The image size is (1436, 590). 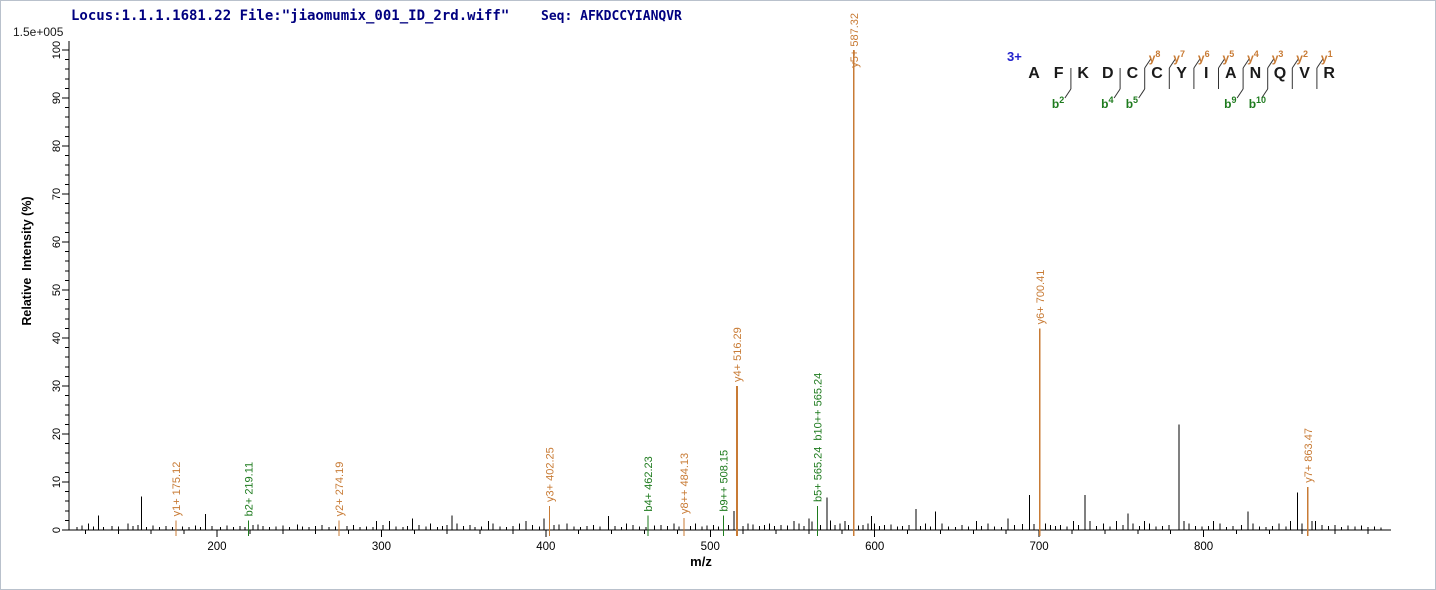 What do you see at coordinates (551, 474) in the screenshot?
I see `peak-label-y3: y3+ 402.25` at bounding box center [551, 474].